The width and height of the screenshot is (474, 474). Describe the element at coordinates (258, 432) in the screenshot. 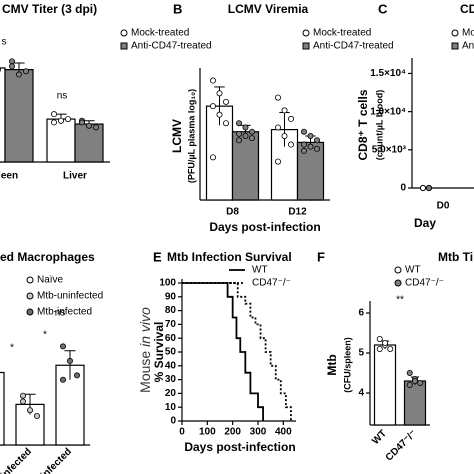

I see `x-tick-label: 300` at that location.